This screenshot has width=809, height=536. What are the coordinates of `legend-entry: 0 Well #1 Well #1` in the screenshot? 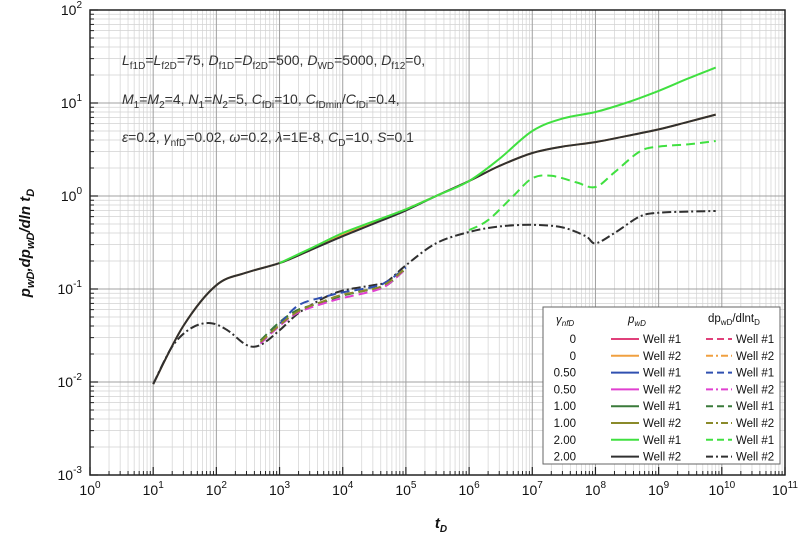 It's located at (672, 340).